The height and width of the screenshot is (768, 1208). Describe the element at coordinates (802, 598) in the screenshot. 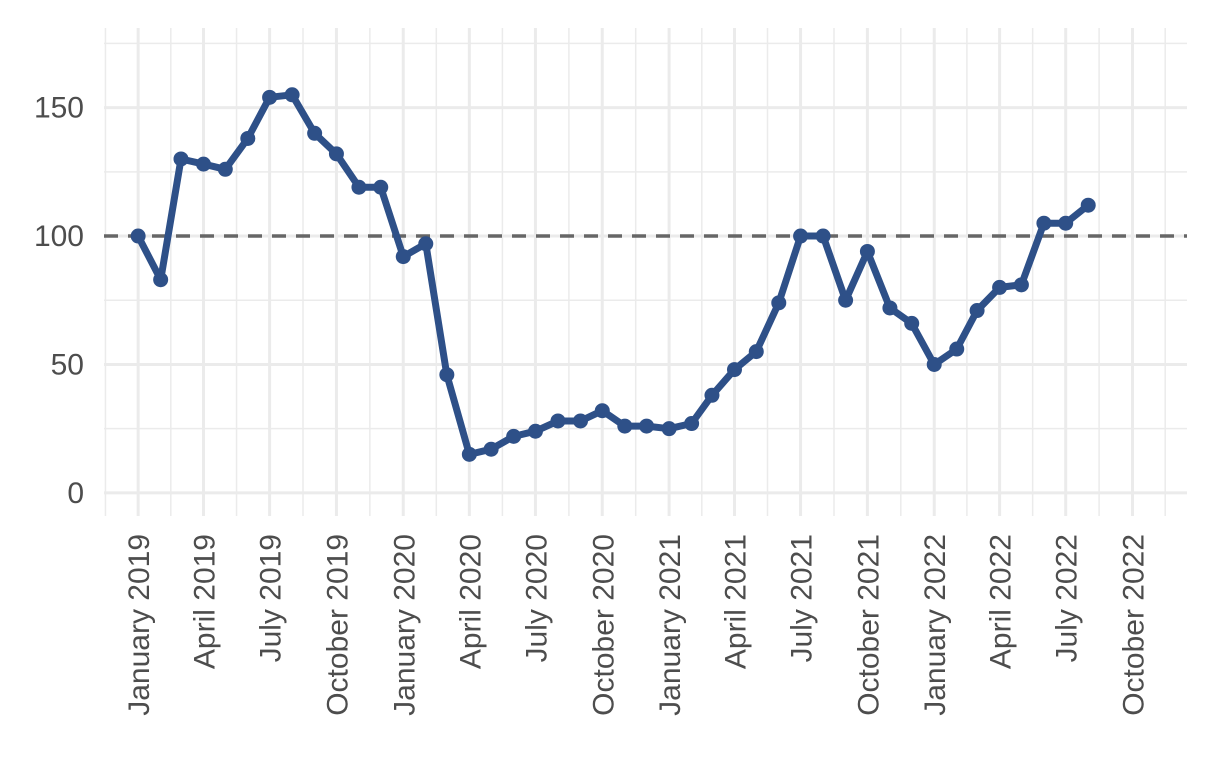

I see `x-tick-label: July 2021` at that location.